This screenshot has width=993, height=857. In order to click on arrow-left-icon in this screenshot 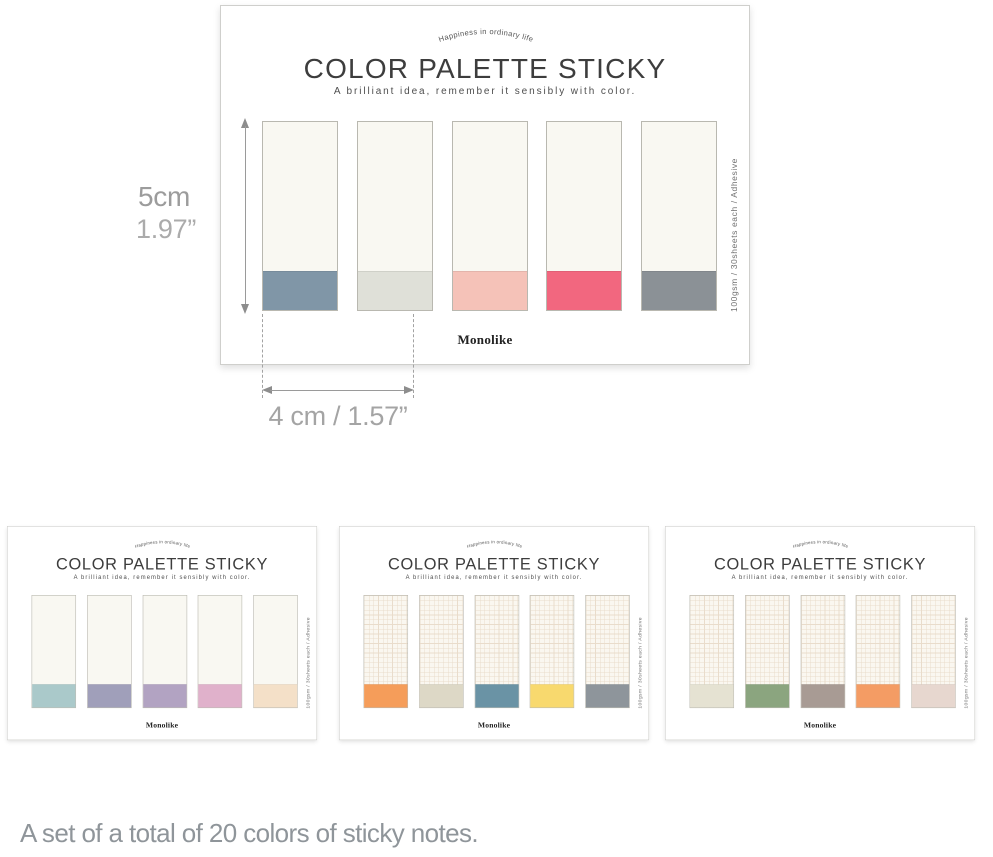, I will do `click(267, 390)`.